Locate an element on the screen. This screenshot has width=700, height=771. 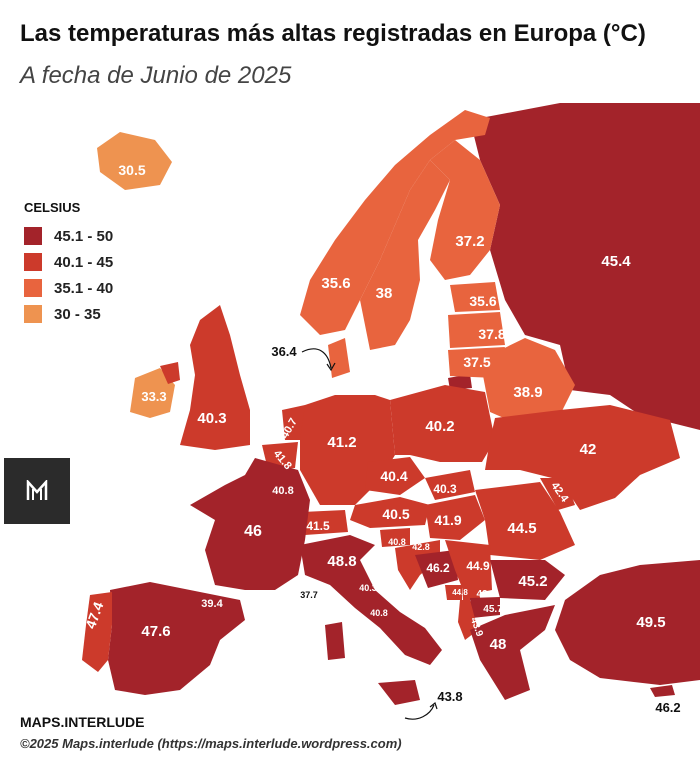
region-turkey is located at coordinates (627, 622).